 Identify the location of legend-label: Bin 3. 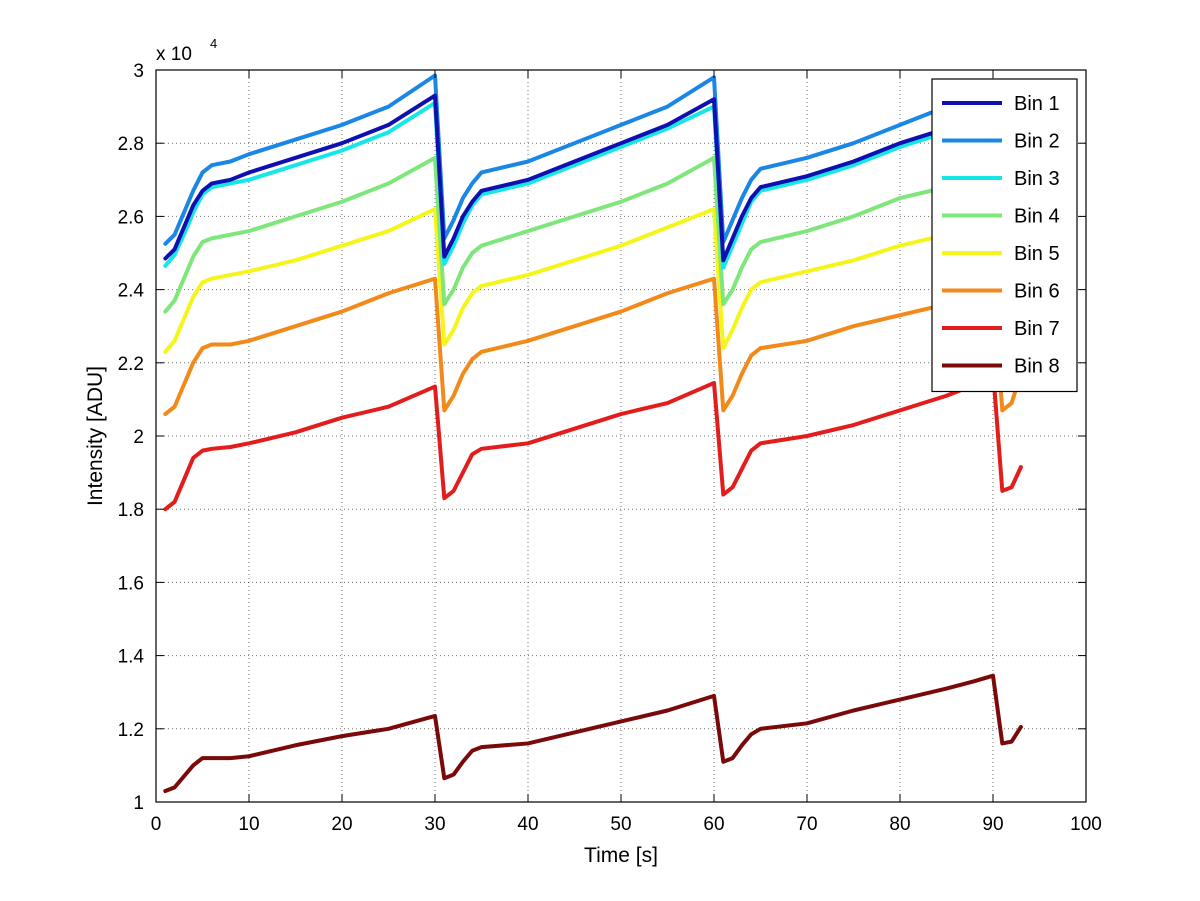
(1037, 179).